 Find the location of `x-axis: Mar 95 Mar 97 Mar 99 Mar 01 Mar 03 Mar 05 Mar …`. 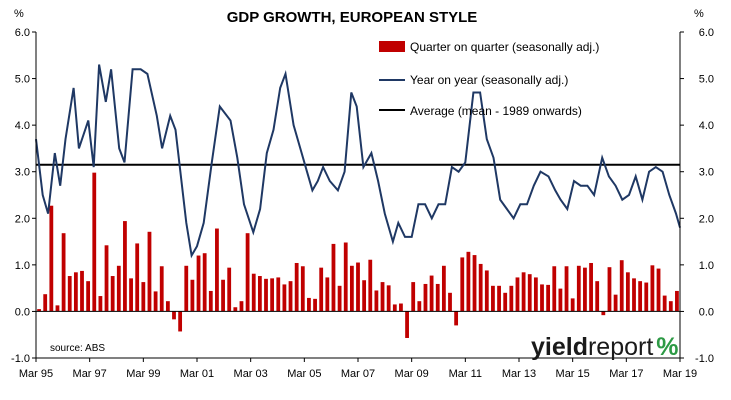

x-axis: Mar 95 Mar 97 Mar 99 Mar 01 Mar 03 Mar 05 Mar … is located at coordinates (358, 369).